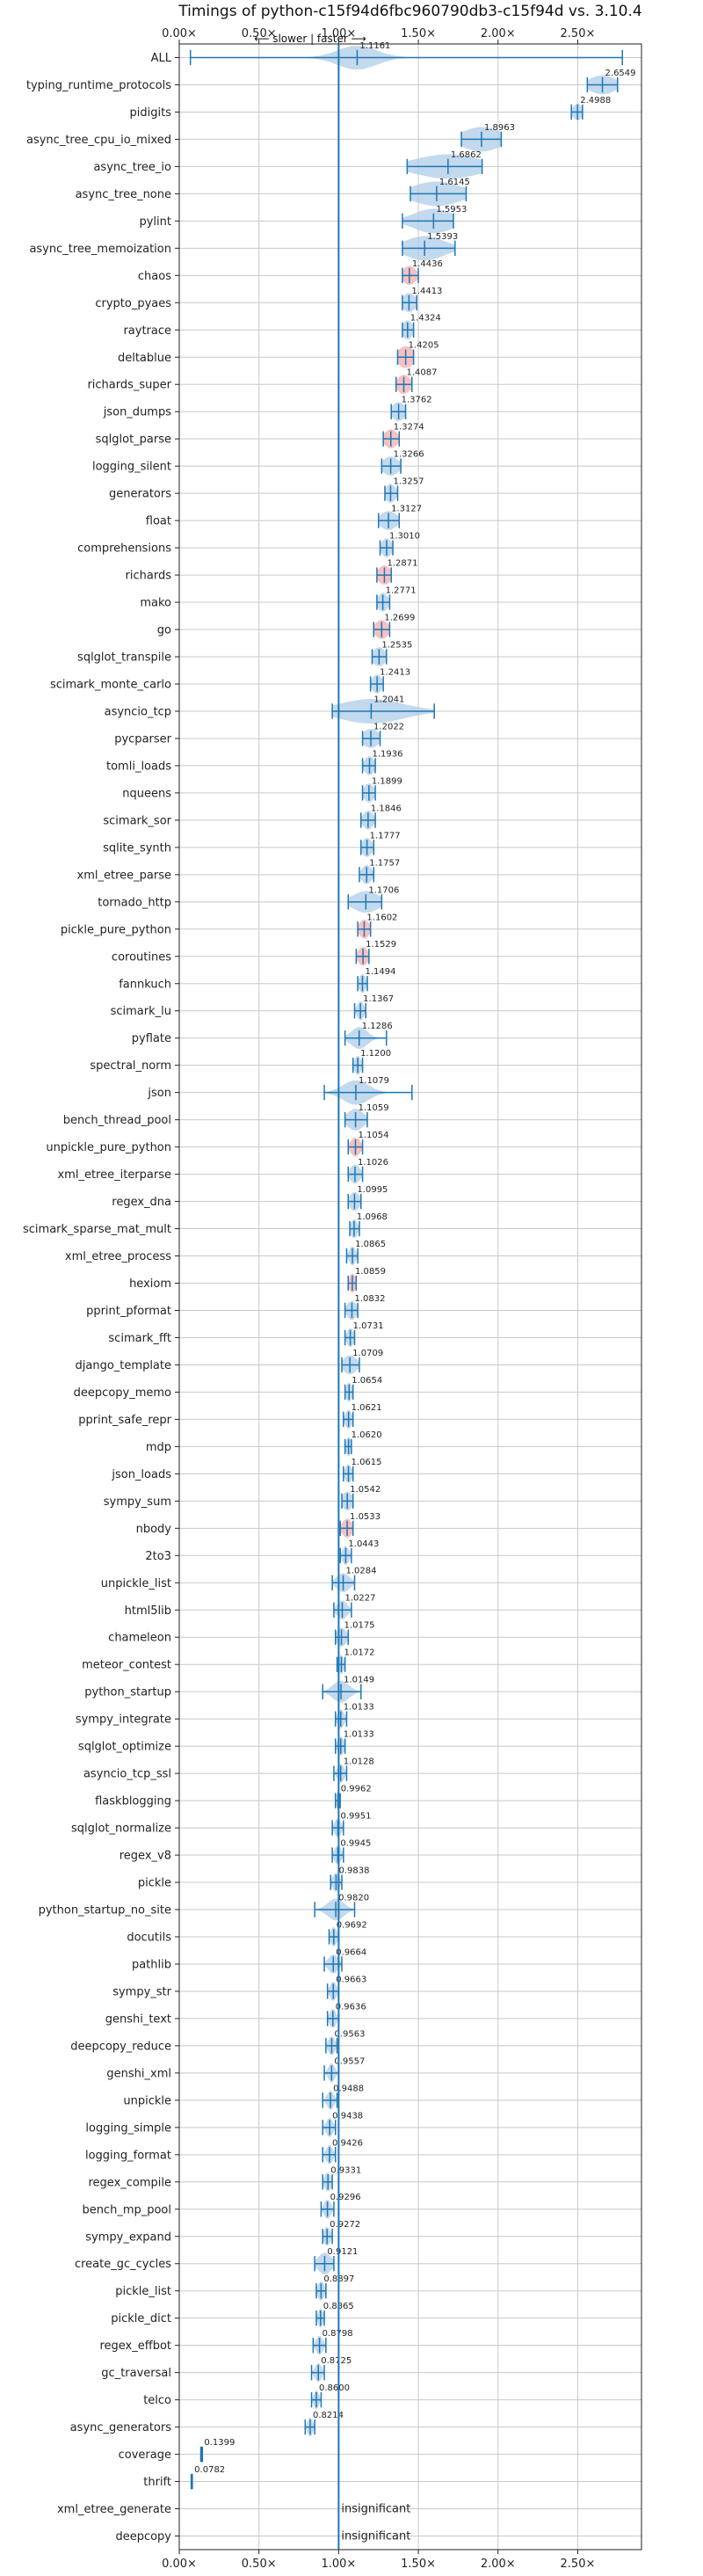 The height and width of the screenshot is (2576, 703). I want to click on value-label: 1.2771, so click(402, 591).